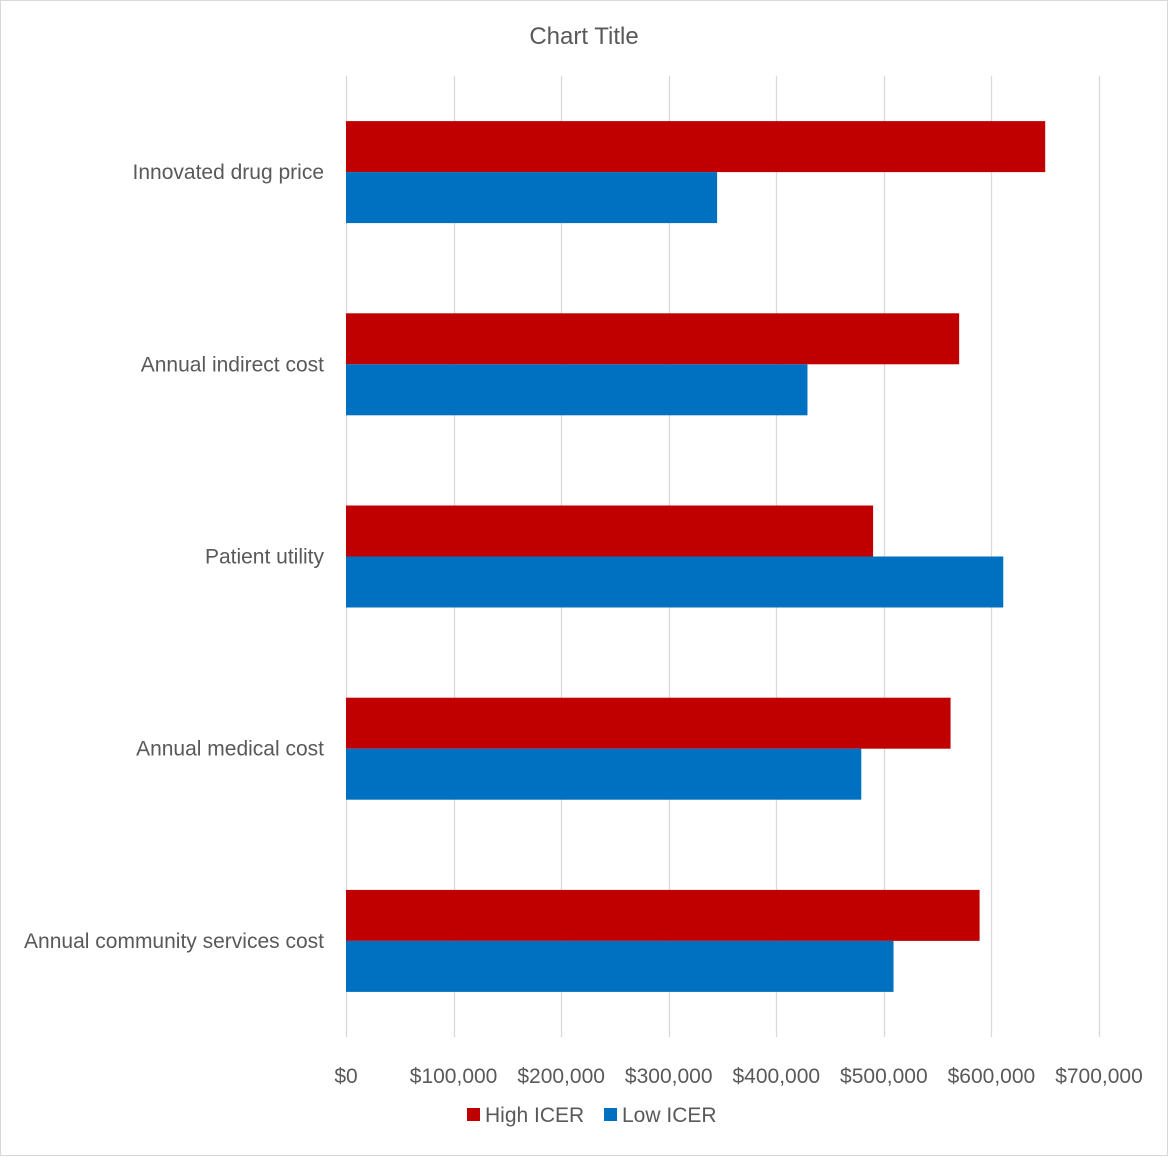 The height and width of the screenshot is (1157, 1168). Describe the element at coordinates (669, 1076) in the screenshot. I see `x-tick-label: $300,000` at that location.